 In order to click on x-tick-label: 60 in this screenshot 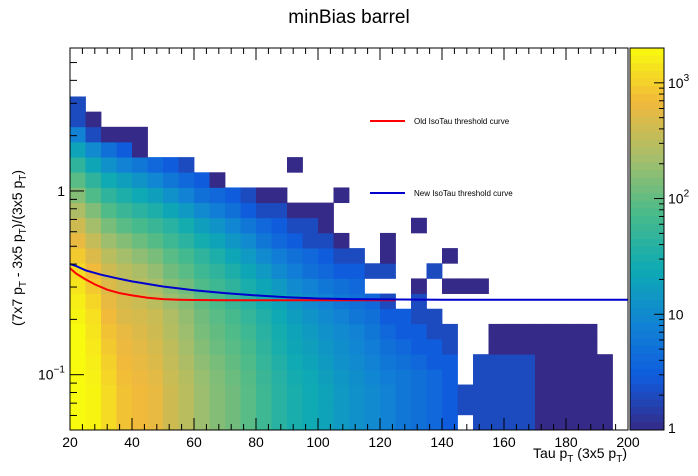, I will do `click(194, 442)`.